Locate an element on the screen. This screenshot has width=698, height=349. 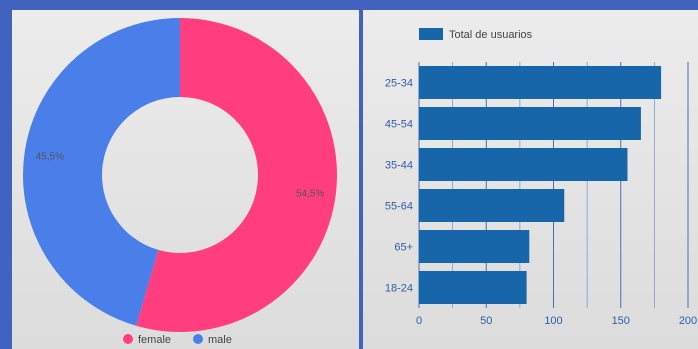
x-tick-label: 100 is located at coordinates (553, 321).